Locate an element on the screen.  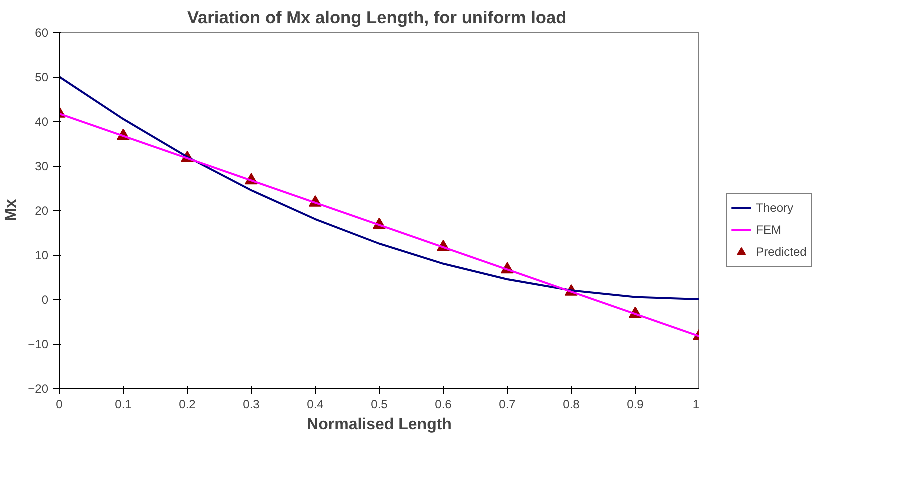
x-axis-title: Normalised Length is located at coordinates (379, 425).